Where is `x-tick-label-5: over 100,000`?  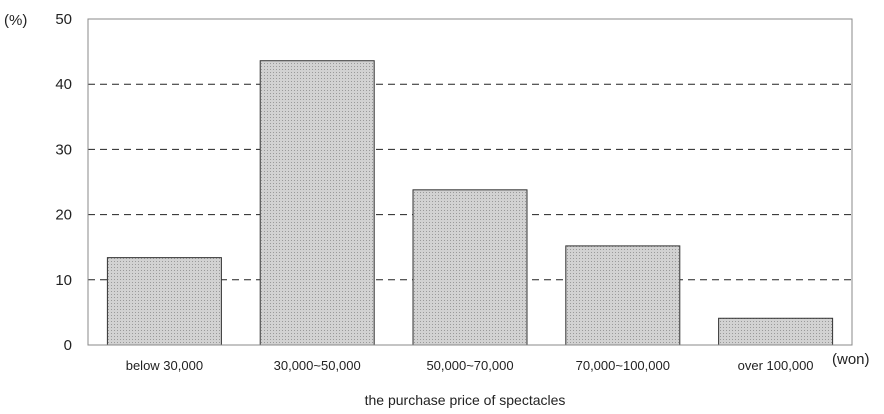
x-tick-label-5: over 100,000 is located at coordinates (776, 365).